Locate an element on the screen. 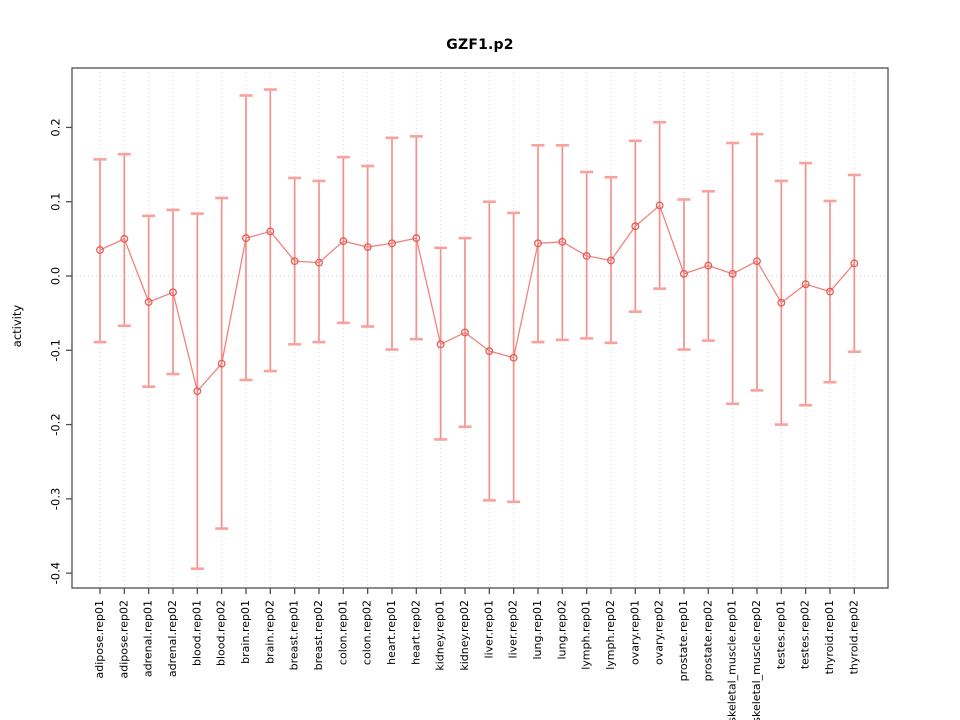 The image size is (960, 720). x-tick-label: brain.rep02 is located at coordinates (269, 632).